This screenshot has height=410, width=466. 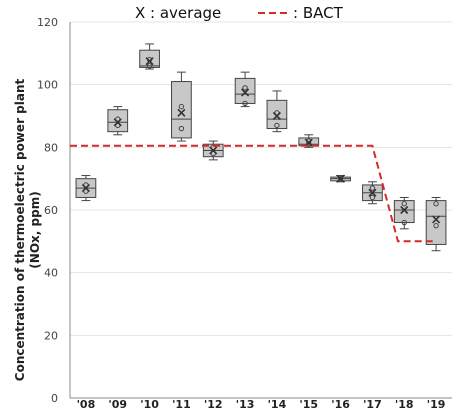 I want to click on y-tick-label: 20, so click(x=51, y=335).